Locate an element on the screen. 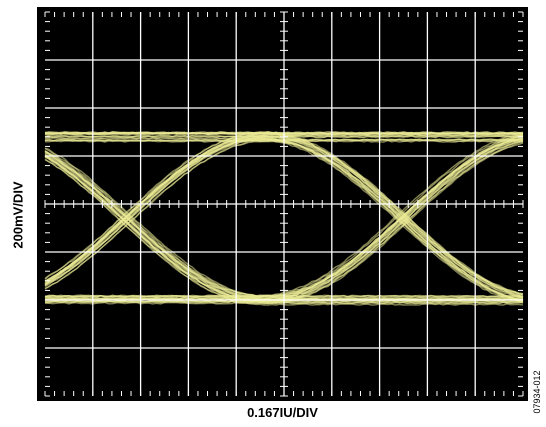 The height and width of the screenshot is (427, 546). figure-id-text: 07934-012 is located at coordinates (537, 392).